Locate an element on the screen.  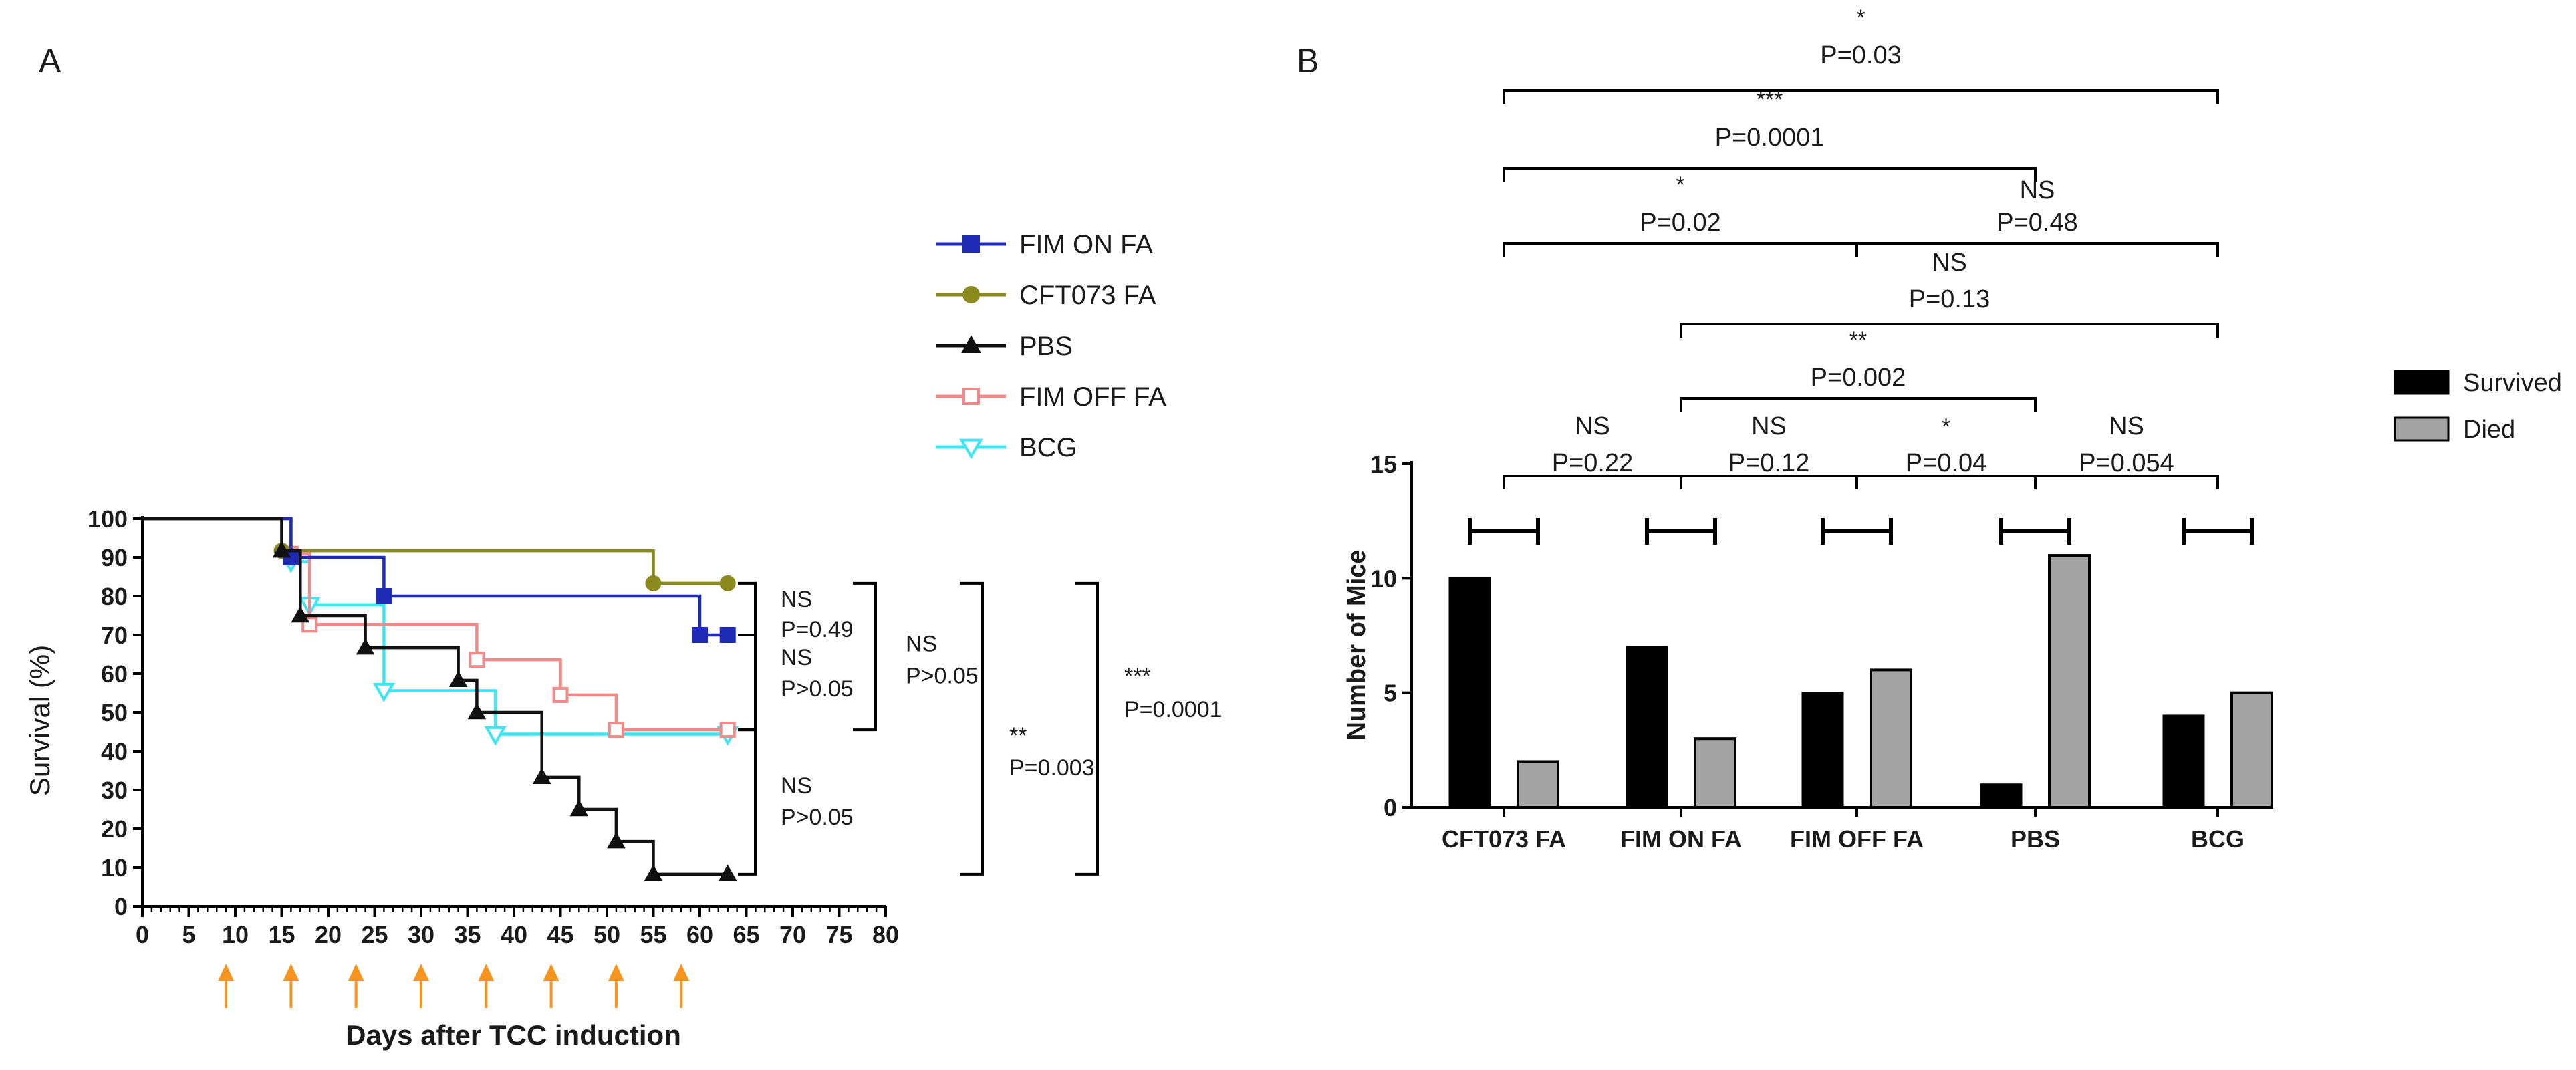
legend-label-pbs: PBS is located at coordinates (1046, 346).